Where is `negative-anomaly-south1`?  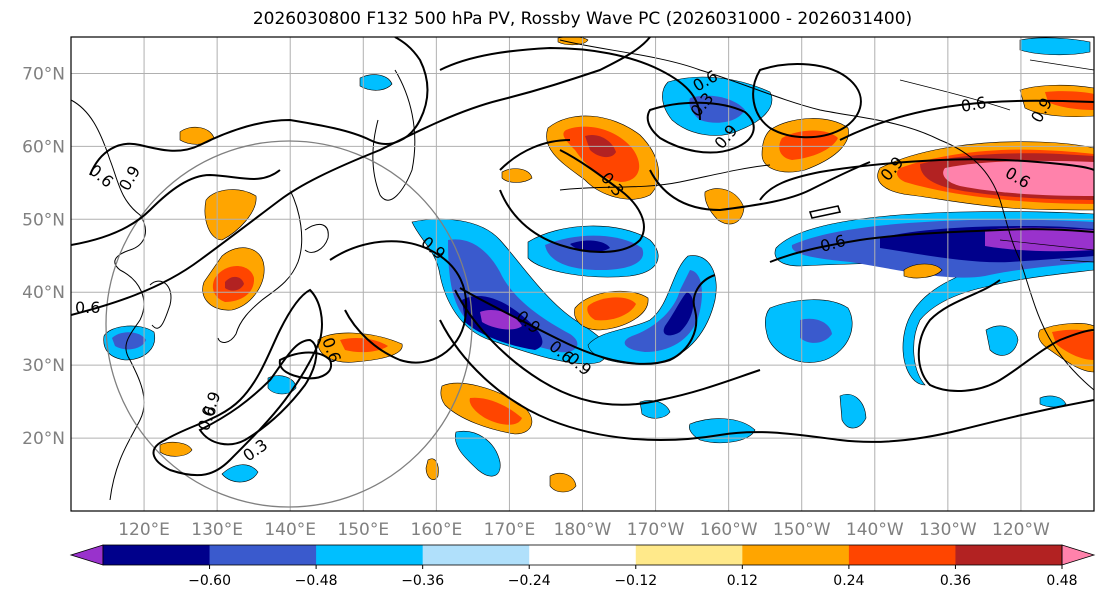
negative-anomaly-south1 is located at coordinates (477, 453).